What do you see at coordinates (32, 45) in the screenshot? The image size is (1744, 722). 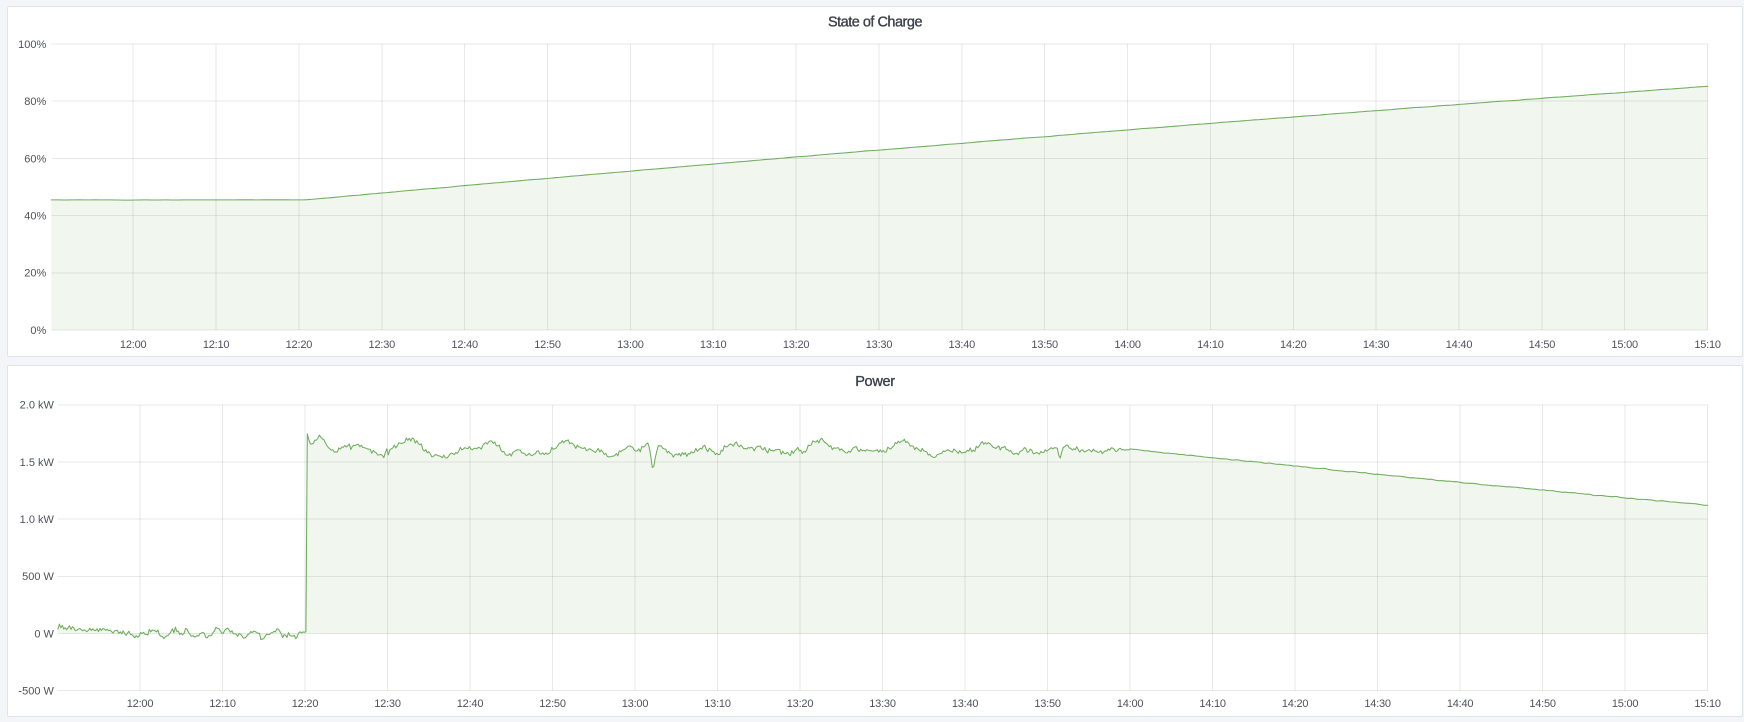 I see `svg-text: 100%` at bounding box center [32, 45].